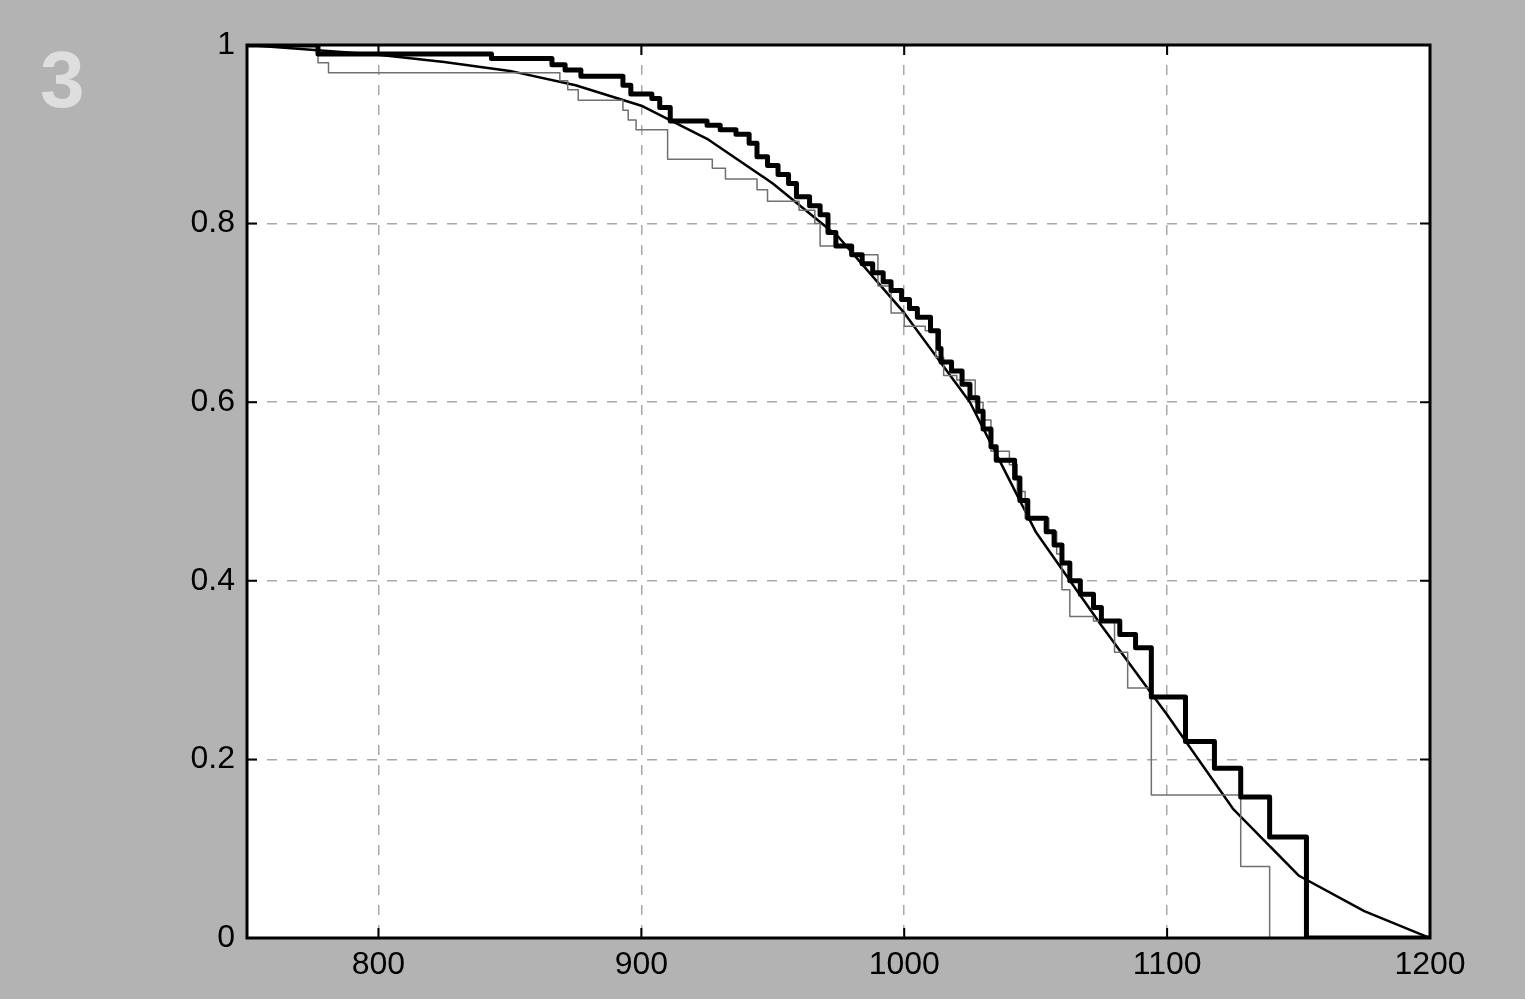 The height and width of the screenshot is (999, 1525). Describe the element at coordinates (212, 578) in the screenshot. I see `y-tick-label: 0.4` at that location.